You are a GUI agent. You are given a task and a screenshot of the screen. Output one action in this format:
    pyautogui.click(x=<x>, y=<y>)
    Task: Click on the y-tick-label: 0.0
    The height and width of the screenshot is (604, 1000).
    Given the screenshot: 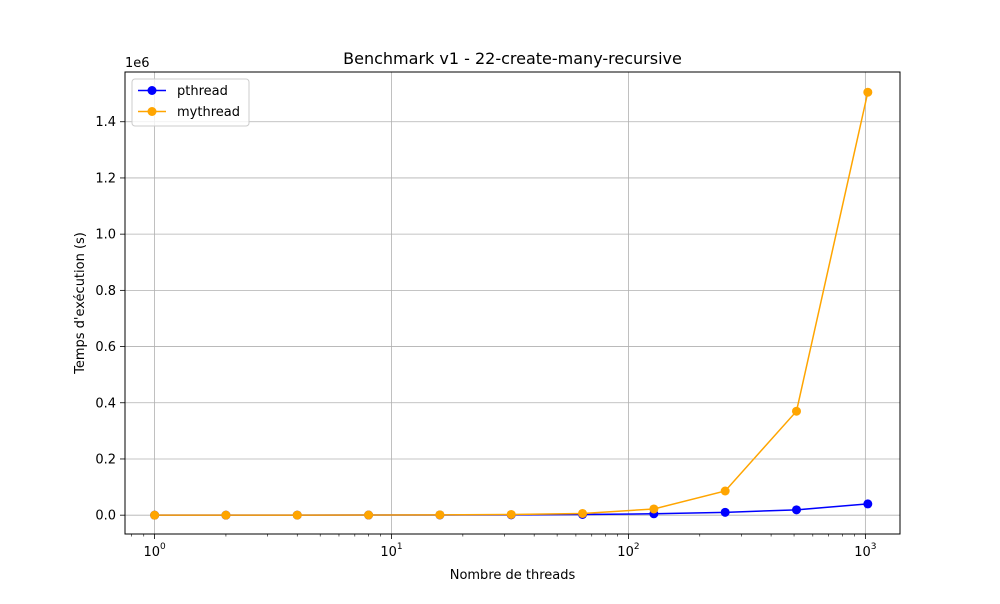 What is the action you would take?
    pyautogui.click(x=105, y=516)
    